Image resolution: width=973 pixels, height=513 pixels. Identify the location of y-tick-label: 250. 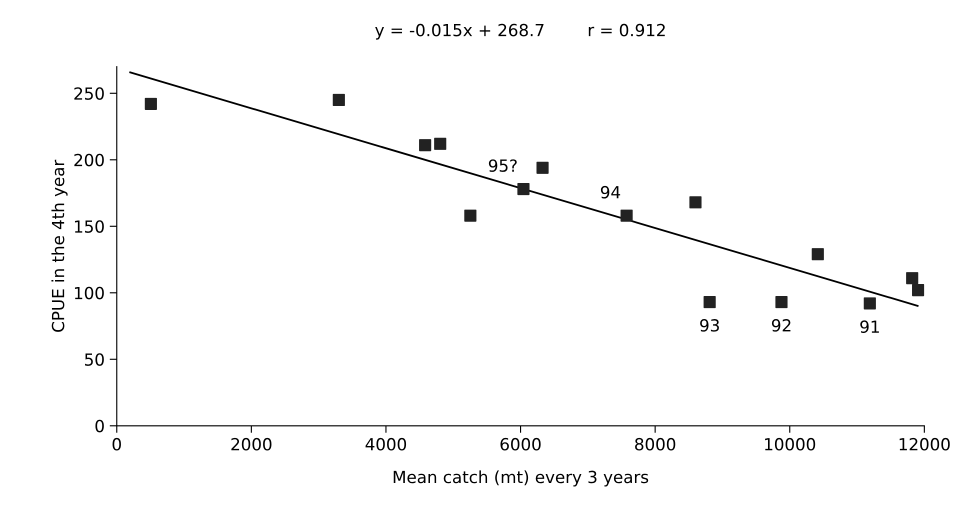
(89, 93).